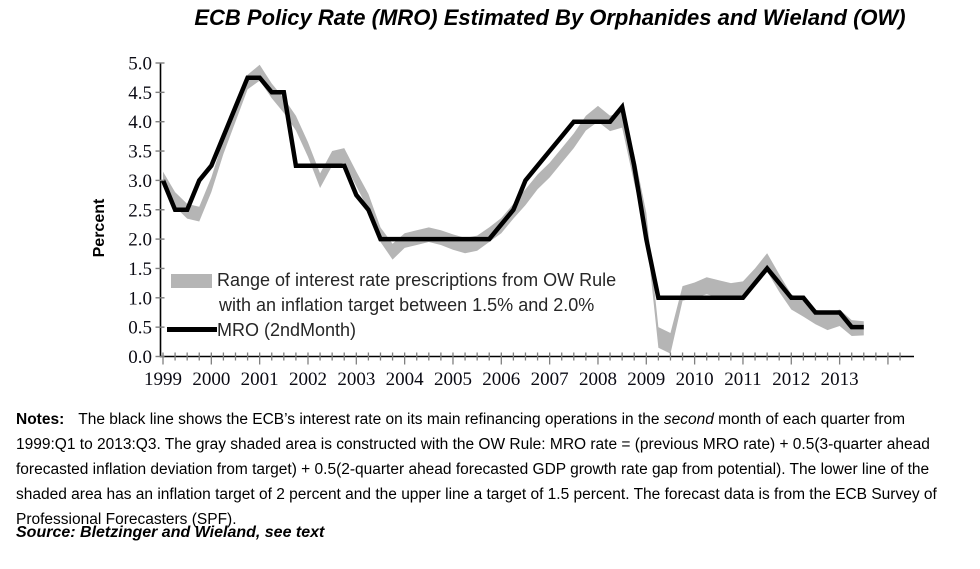 This screenshot has width=980, height=569. I want to click on y-tick-label: 2.5, so click(140, 210).